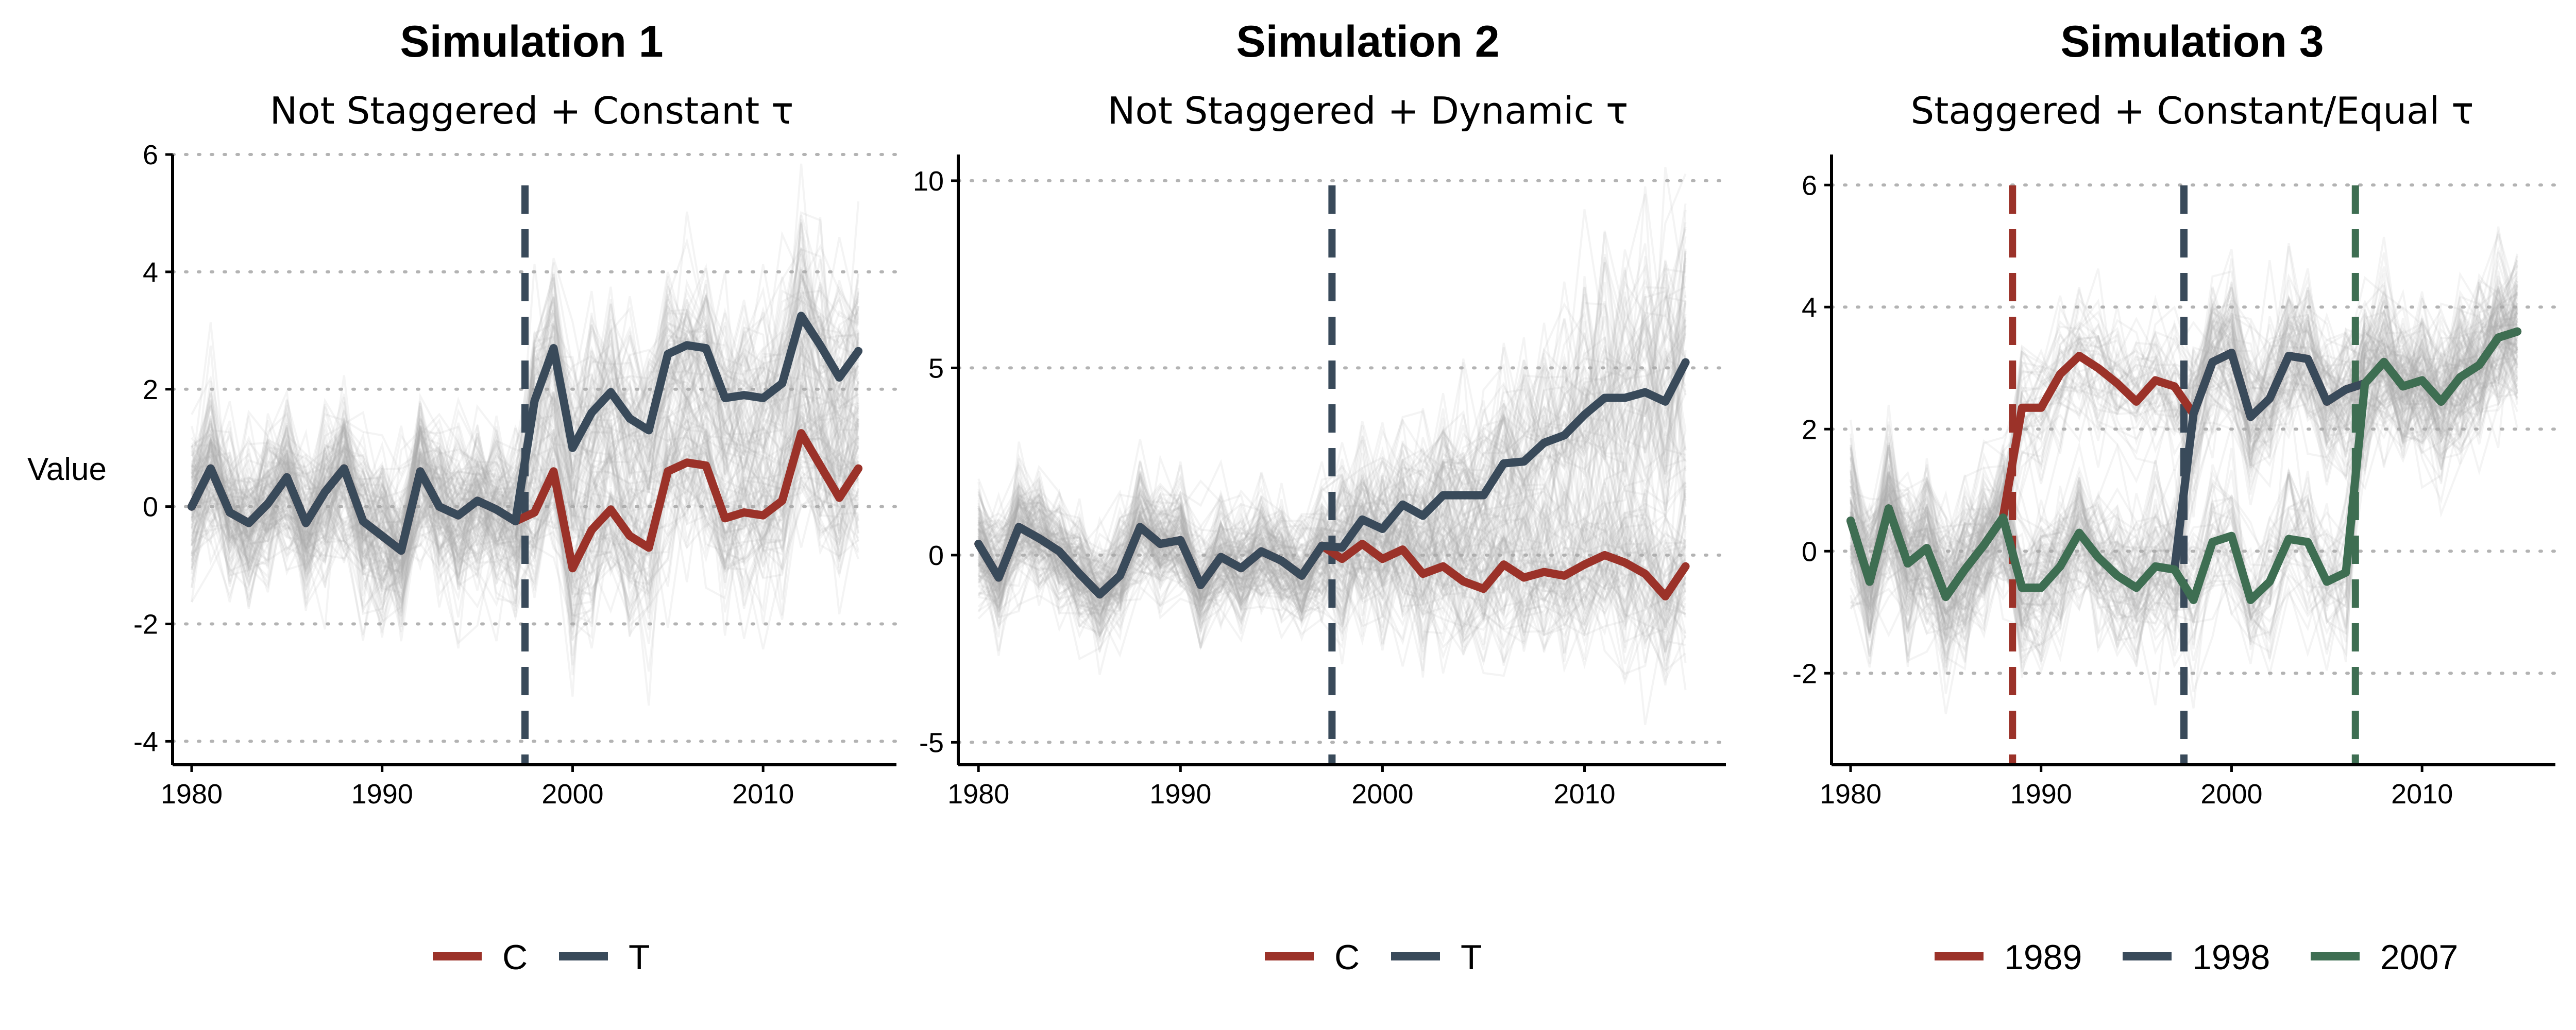  What do you see at coordinates (2231, 958) in the screenshot?
I see `legend-label-1998: 1998` at bounding box center [2231, 958].